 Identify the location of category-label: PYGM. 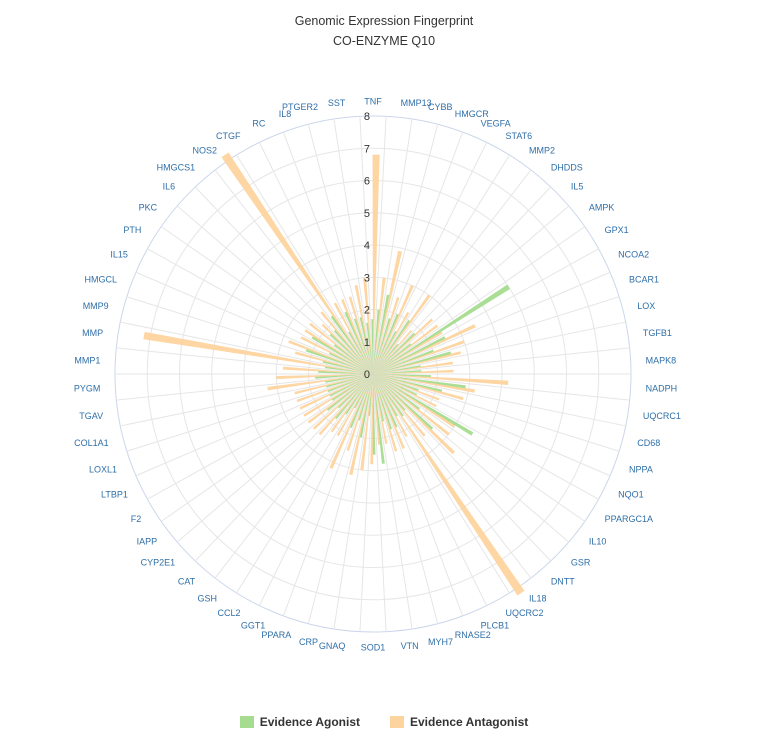
(87, 388).